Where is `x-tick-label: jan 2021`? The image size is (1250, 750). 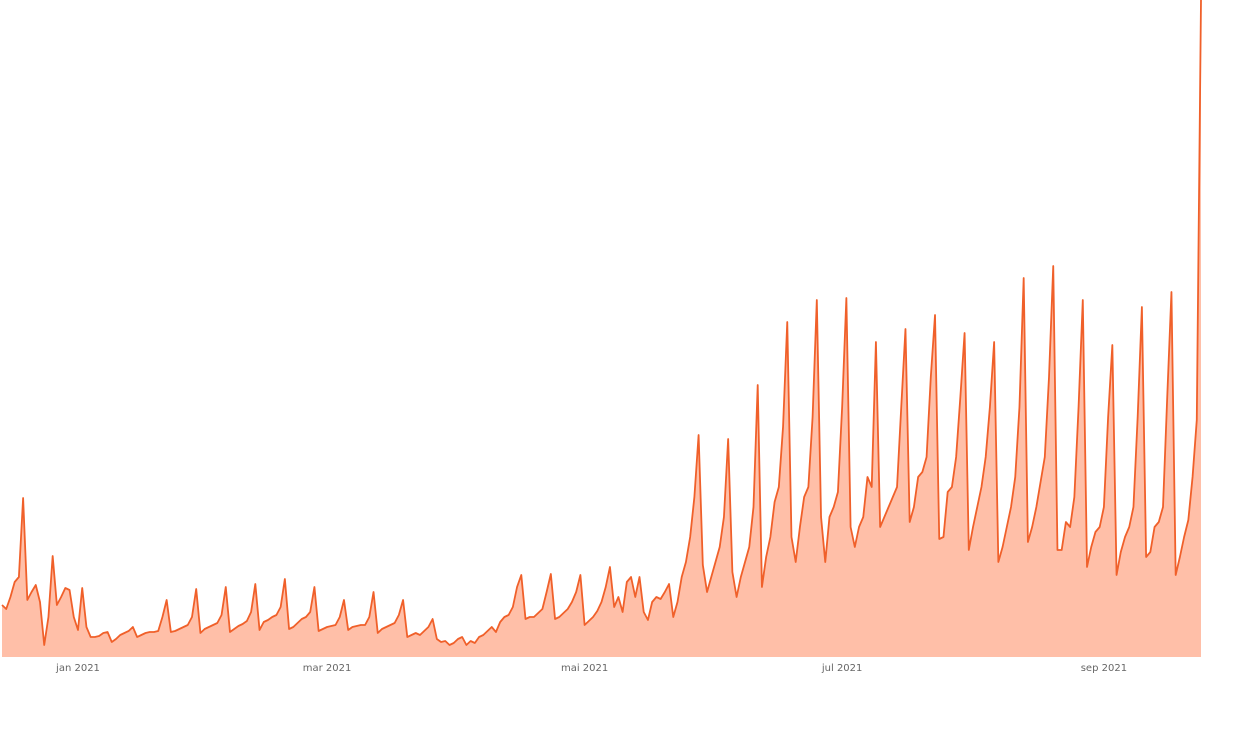
x-tick-label: jan 2021 is located at coordinates (77, 668).